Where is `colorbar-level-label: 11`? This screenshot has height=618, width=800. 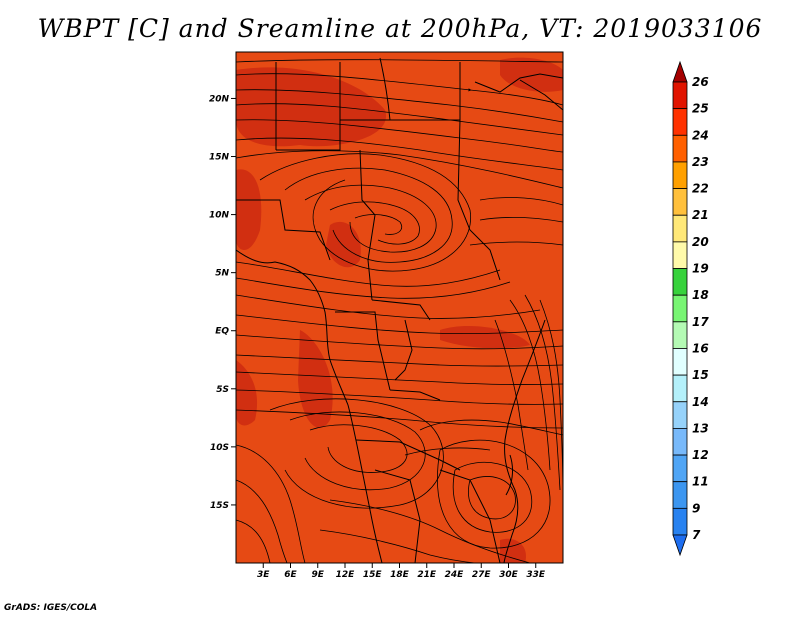
colorbar-level-label: 11 is located at coordinates (700, 482).